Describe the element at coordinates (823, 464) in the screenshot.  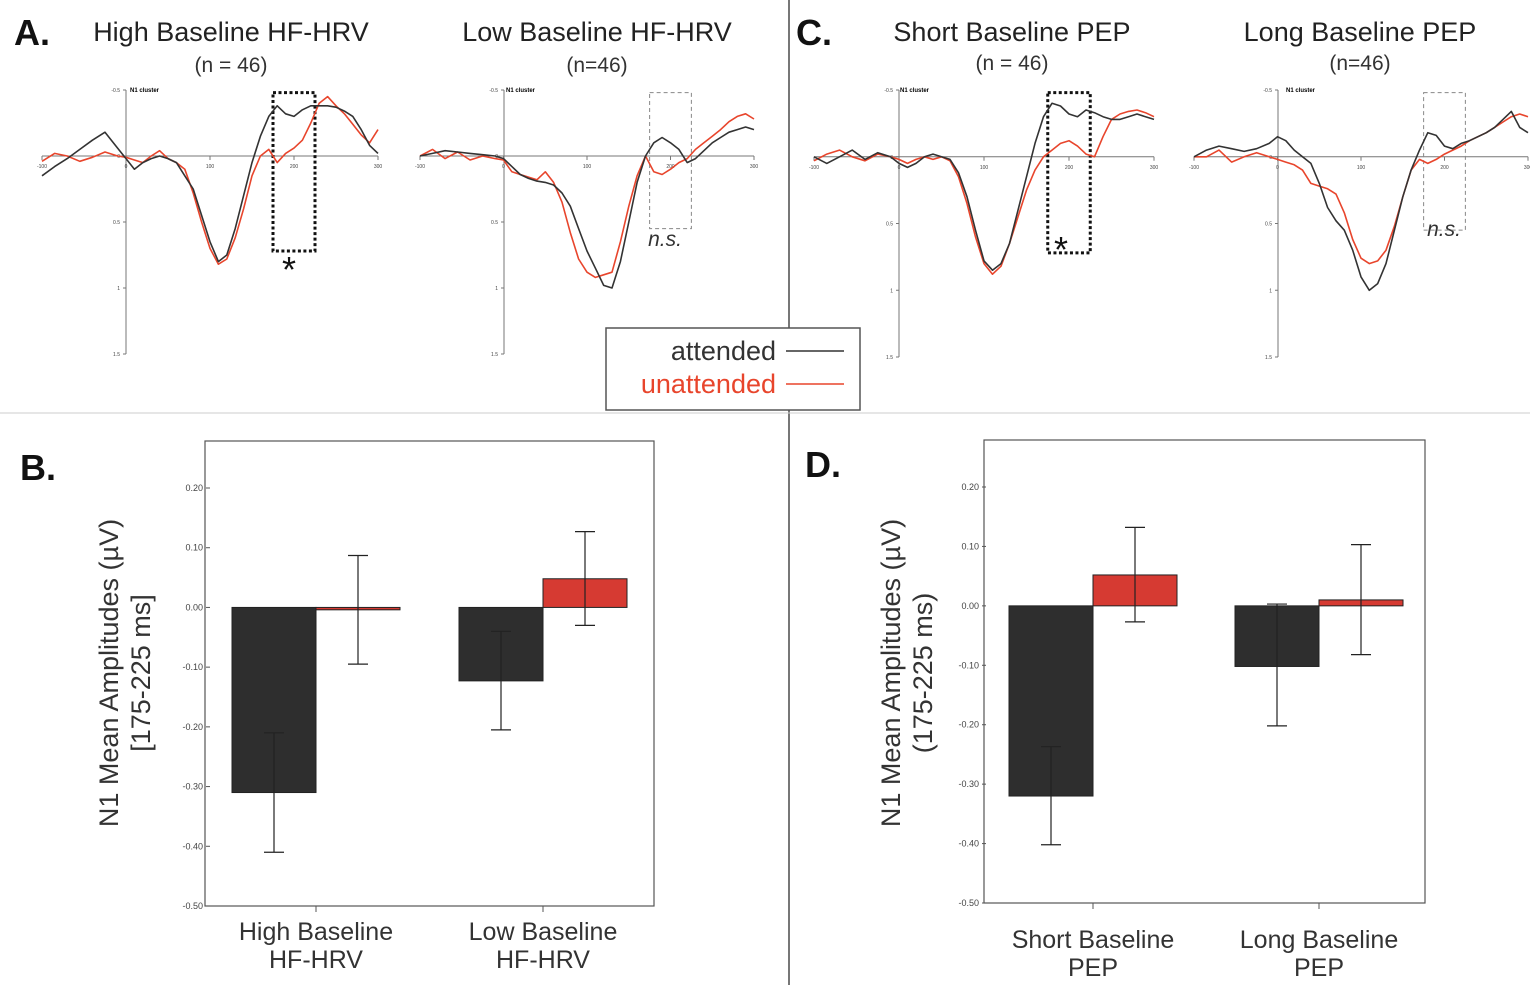
I see `panel-letter-d: D.` at that location.